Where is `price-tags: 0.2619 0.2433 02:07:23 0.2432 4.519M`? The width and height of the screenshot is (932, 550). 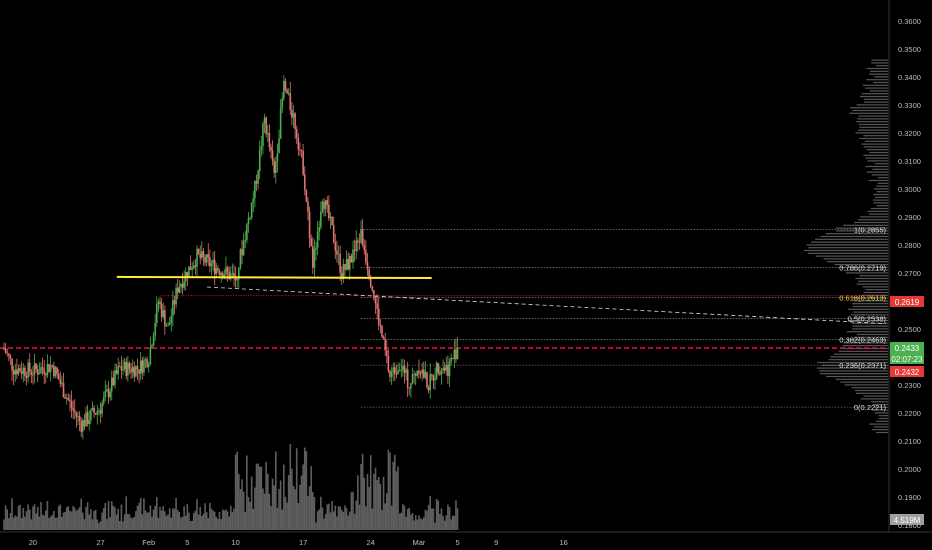
price-tags: 0.2619 0.2433 02:07:23 0.2432 4.519M is located at coordinates (907, 410).